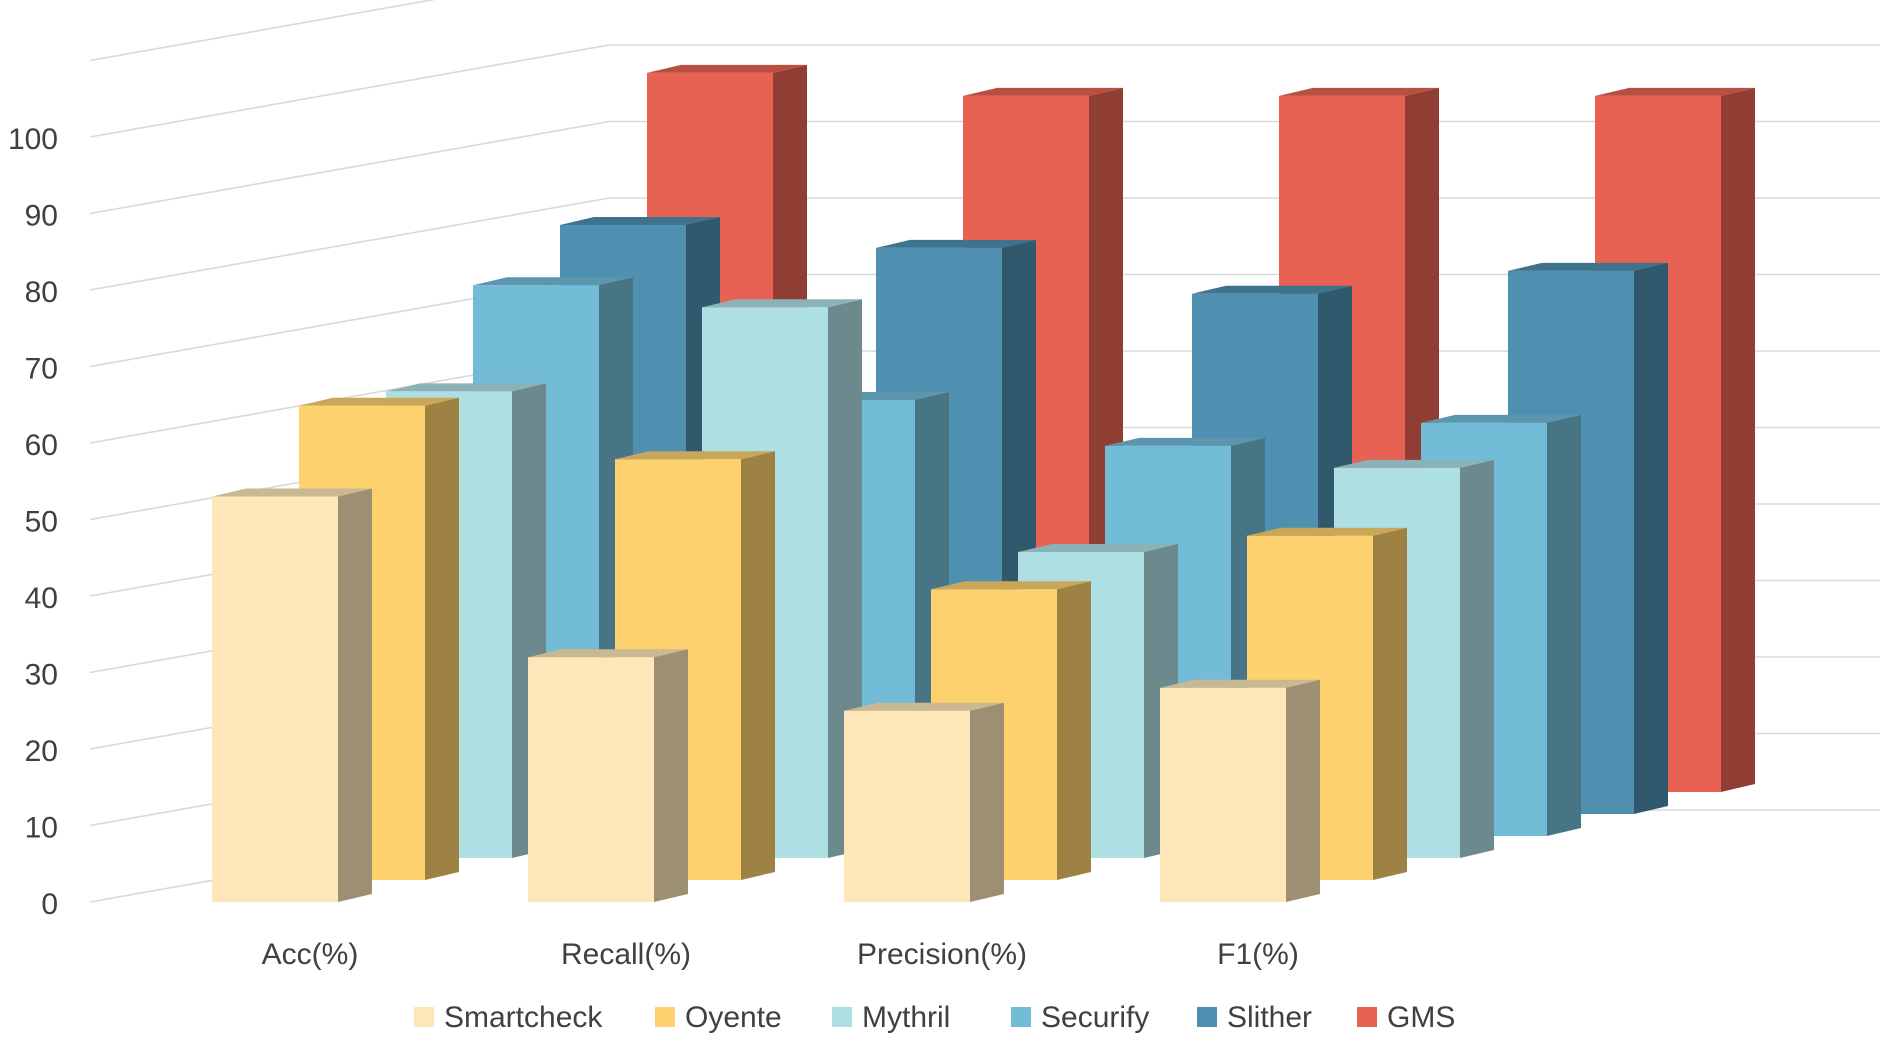 Image resolution: width=1883 pixels, height=1041 pixels. What do you see at coordinates (906, 1017) in the screenshot?
I see `legend-label: Mythril` at bounding box center [906, 1017].